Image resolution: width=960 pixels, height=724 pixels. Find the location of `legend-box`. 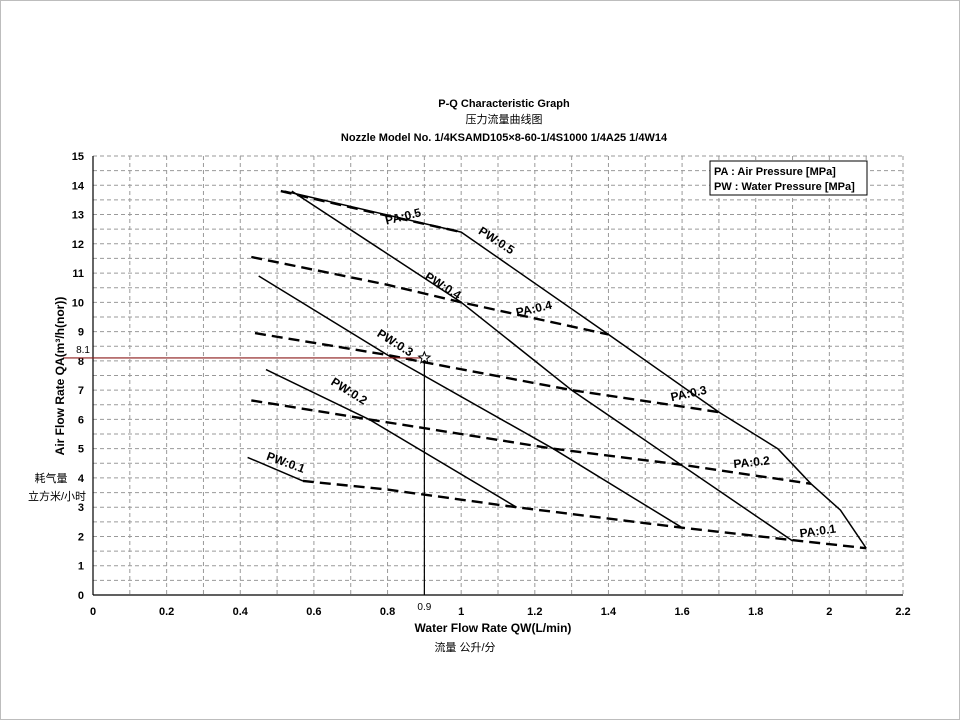

legend-box is located at coordinates (788, 178).